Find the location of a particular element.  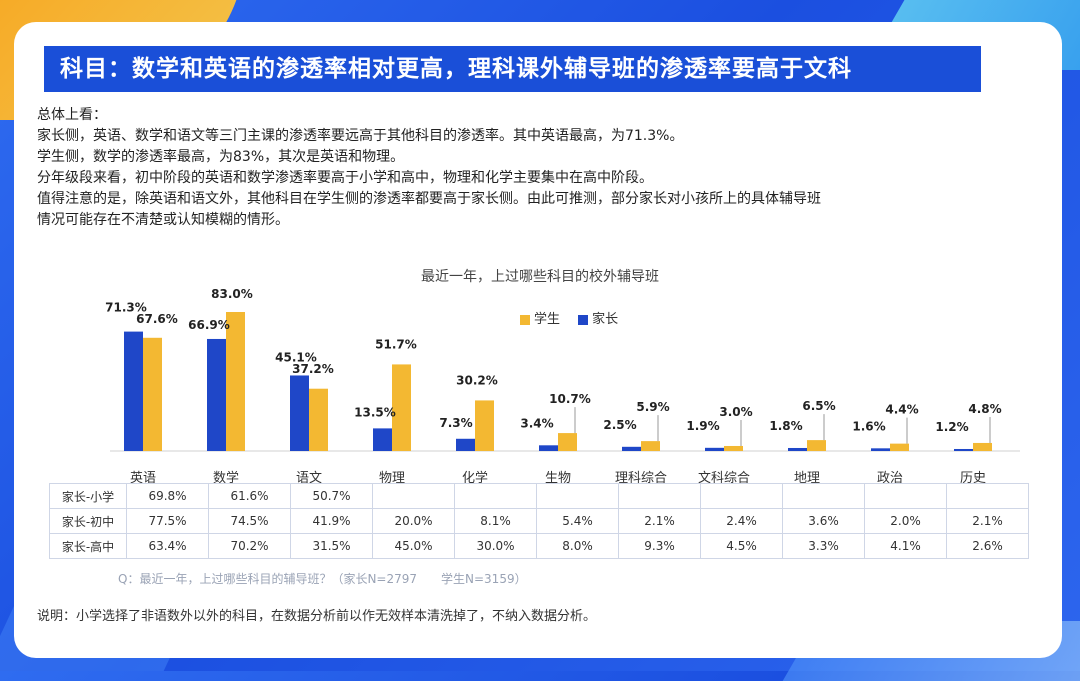

category-label: 化学 is located at coordinates (475, 478).